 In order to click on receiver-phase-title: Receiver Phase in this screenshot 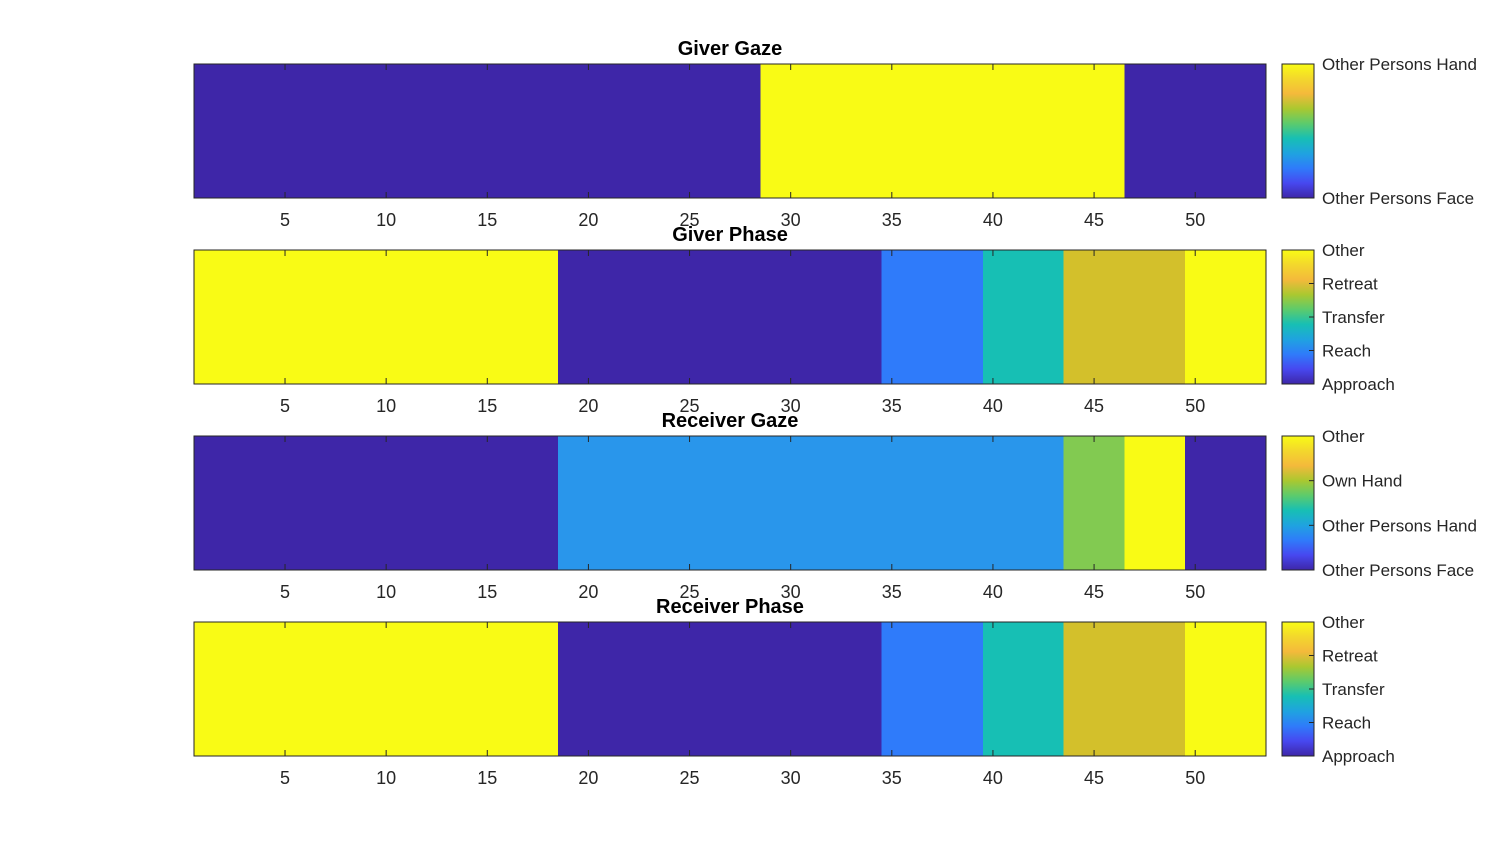, I will do `click(730, 607)`.